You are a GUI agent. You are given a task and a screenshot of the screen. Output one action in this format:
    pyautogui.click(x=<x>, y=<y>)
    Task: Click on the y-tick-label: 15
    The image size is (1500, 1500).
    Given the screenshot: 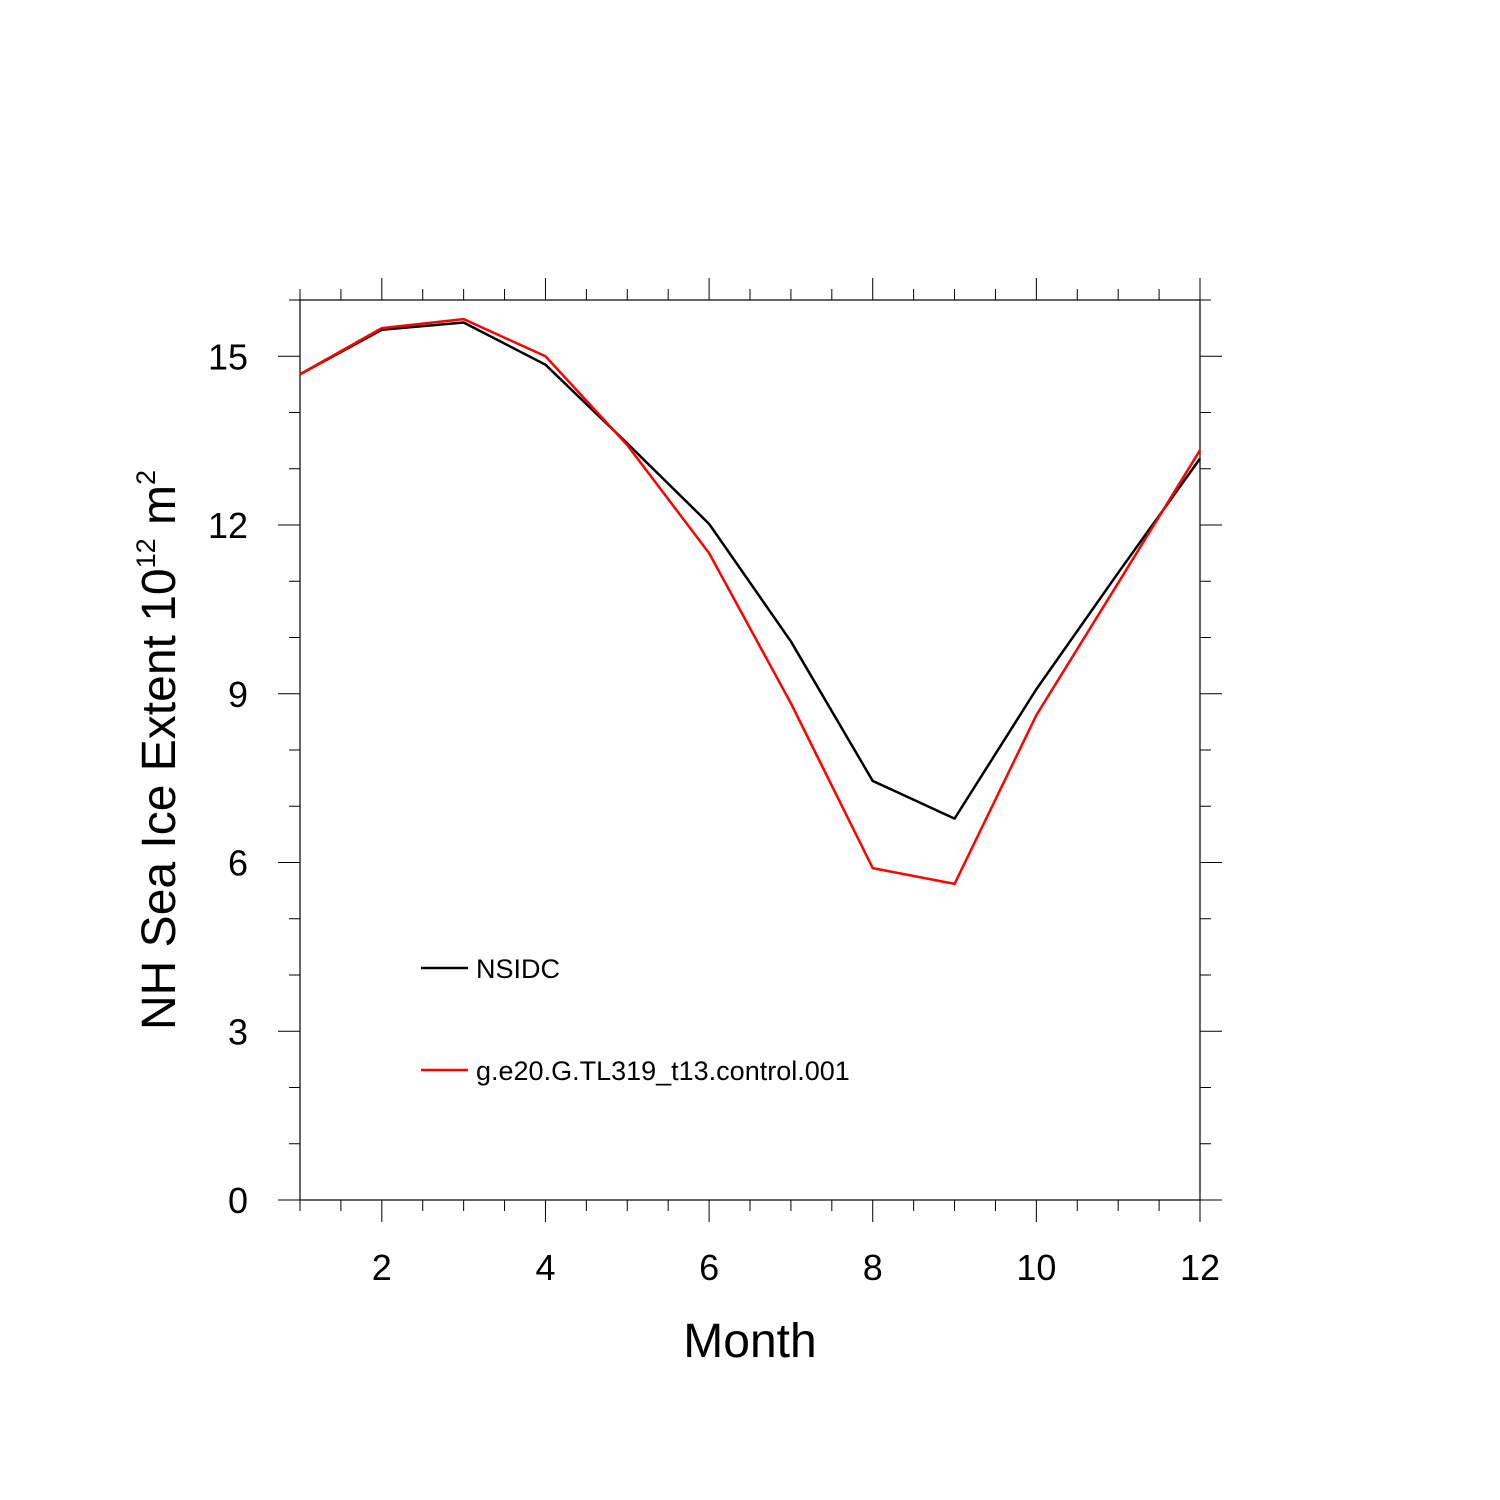 What is the action you would take?
    pyautogui.click(x=228, y=356)
    